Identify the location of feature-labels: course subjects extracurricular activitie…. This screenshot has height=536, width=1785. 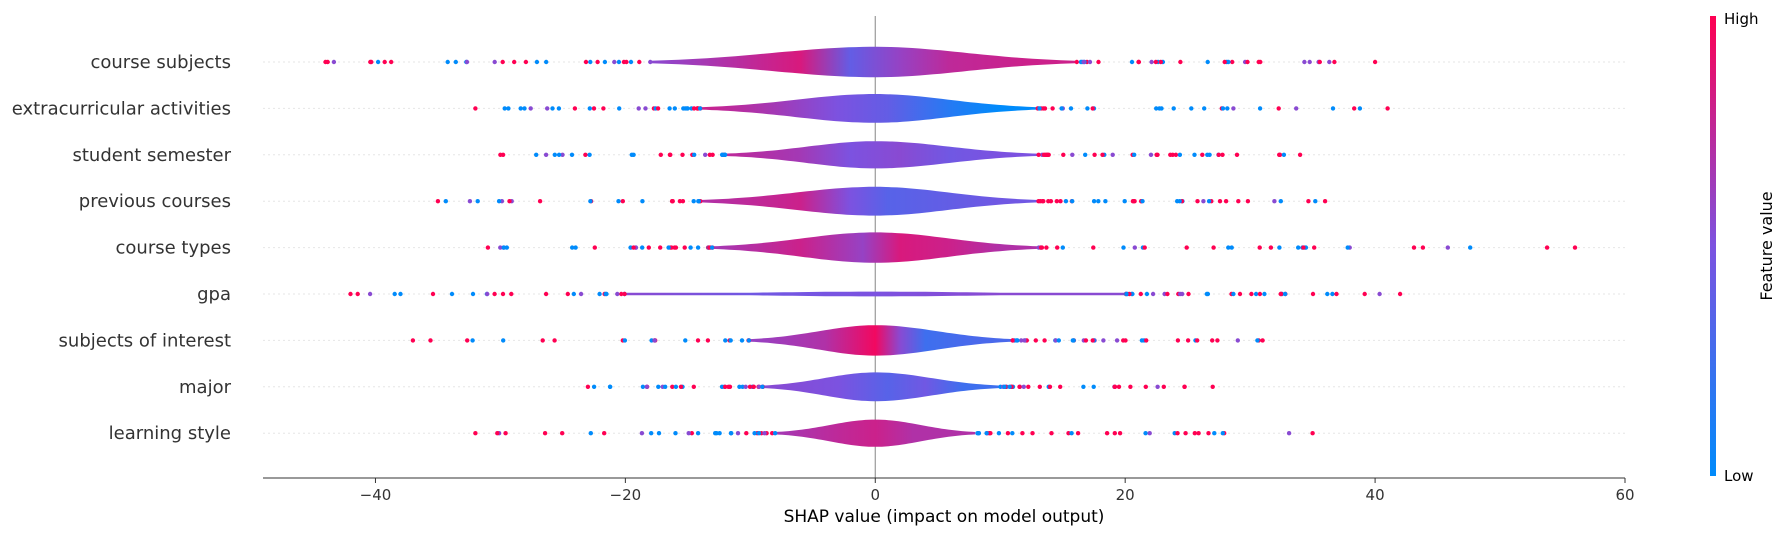
(122, 248).